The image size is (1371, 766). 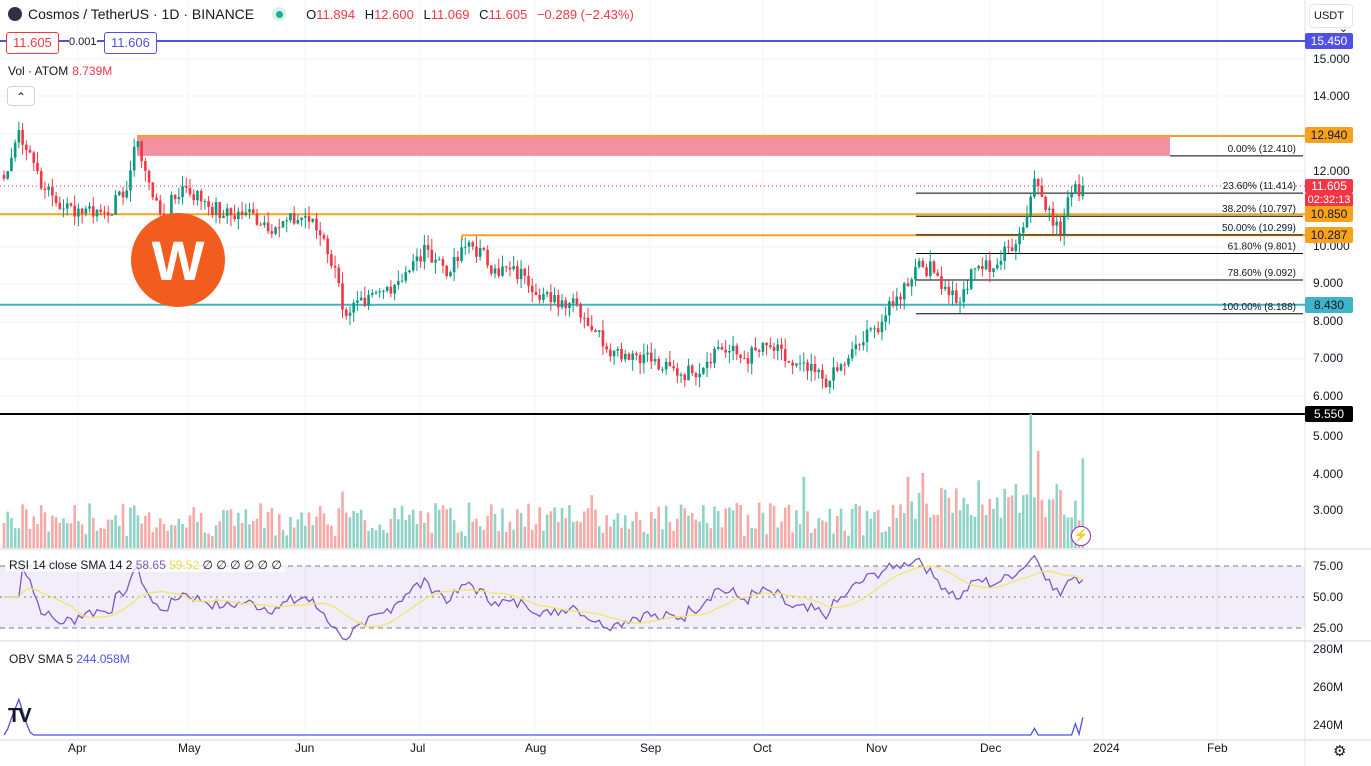 What do you see at coordinates (130, 43) in the screenshot?
I see `buy-price-button: 11.606` at bounding box center [130, 43].